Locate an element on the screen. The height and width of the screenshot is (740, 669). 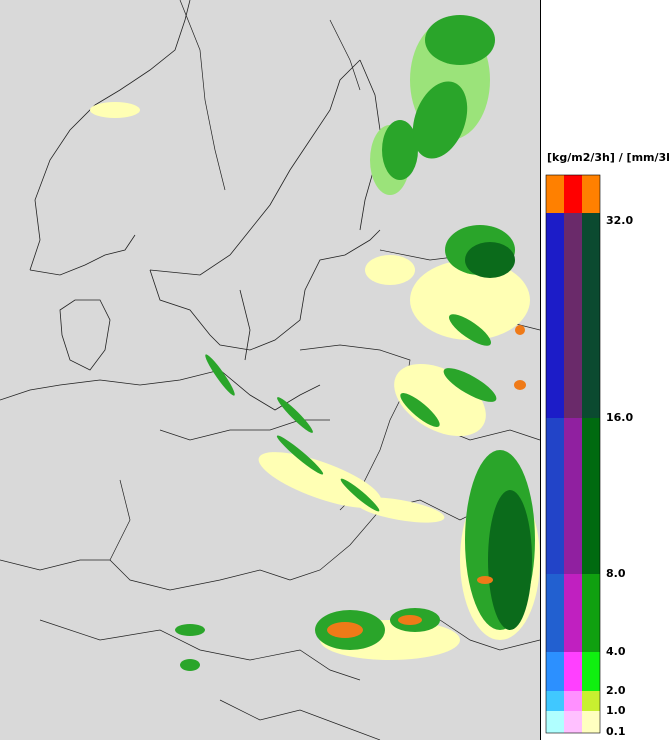
colorbar is located at coordinates (573, 454).